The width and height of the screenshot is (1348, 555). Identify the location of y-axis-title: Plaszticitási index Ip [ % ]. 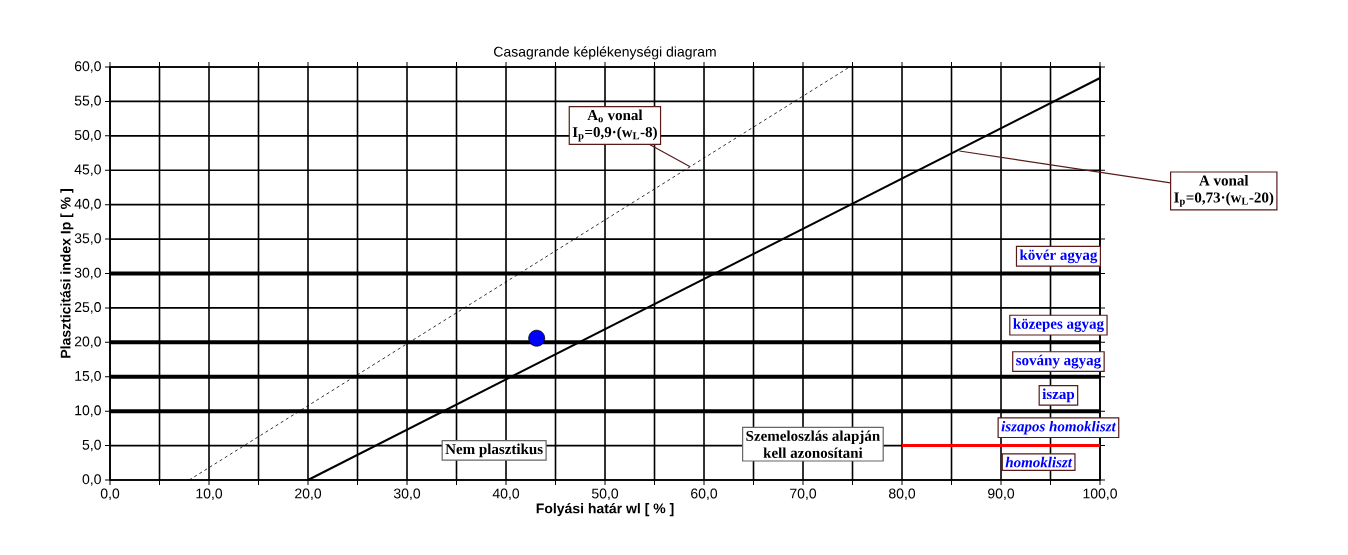
(67, 273).